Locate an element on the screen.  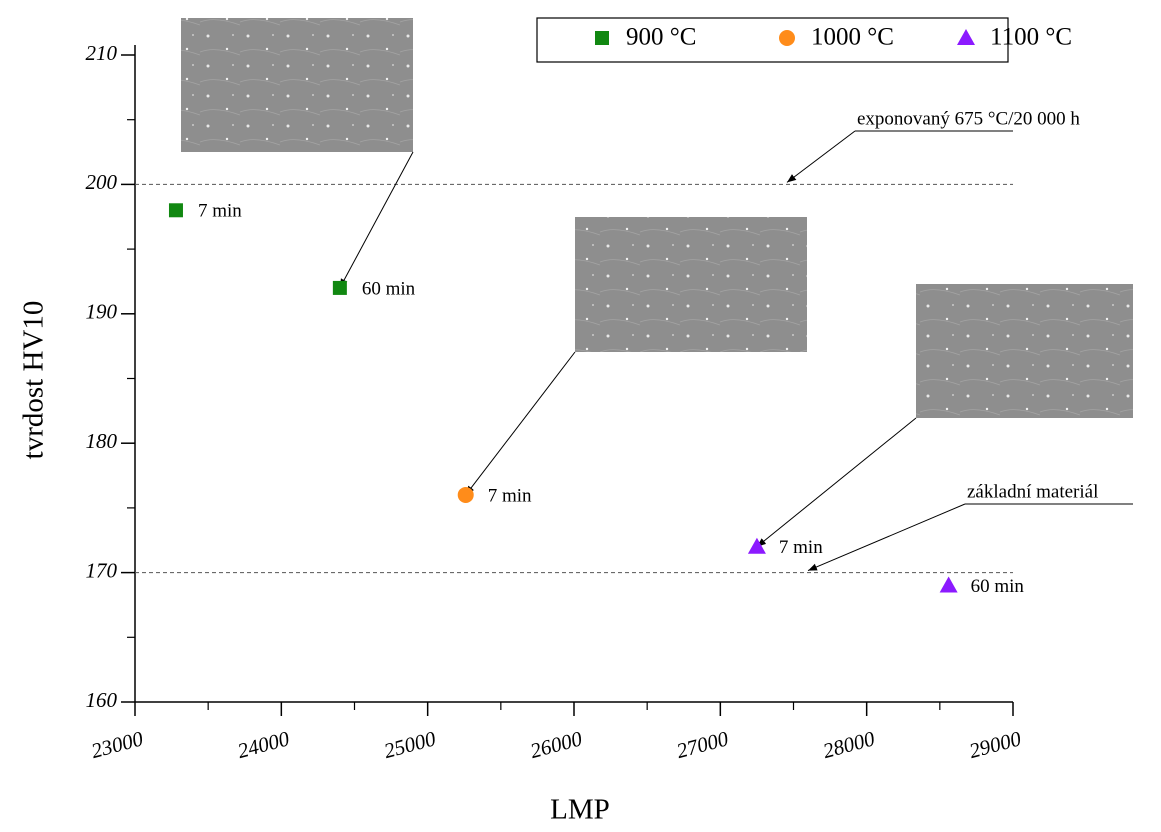
x-tick-label: 27000 is located at coordinates (702, 744).